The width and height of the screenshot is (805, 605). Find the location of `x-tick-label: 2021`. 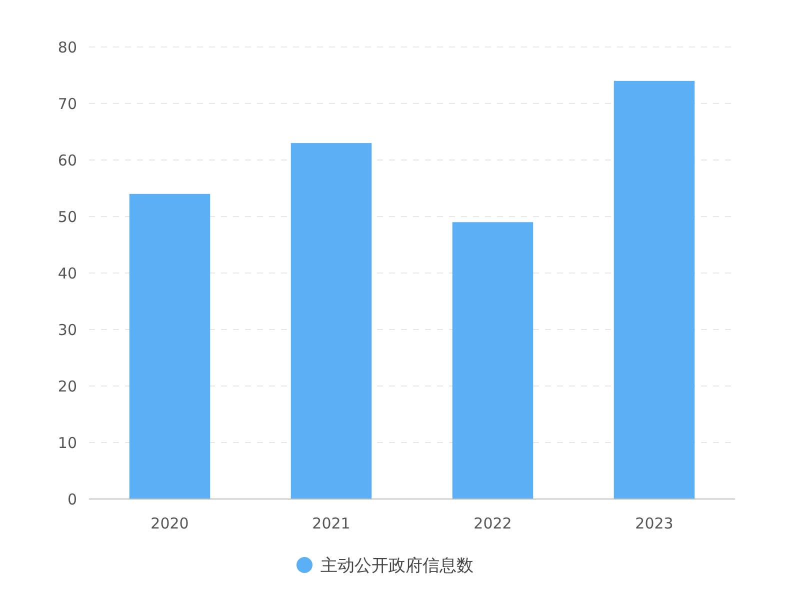

x-tick-label: 2021 is located at coordinates (331, 523).